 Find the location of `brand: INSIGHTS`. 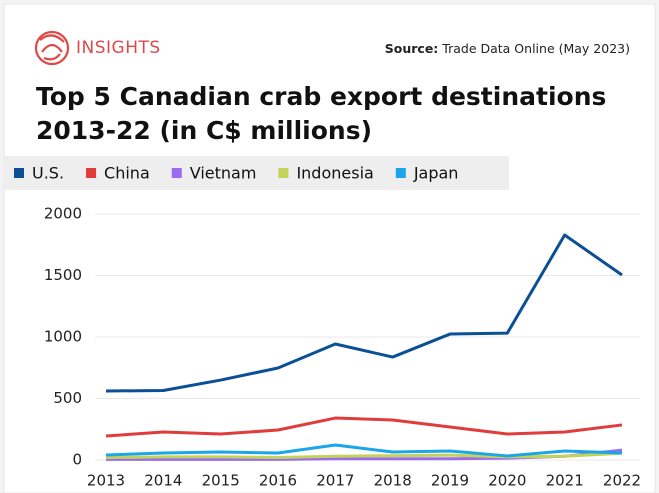

brand: INSIGHTS is located at coordinates (118, 48).